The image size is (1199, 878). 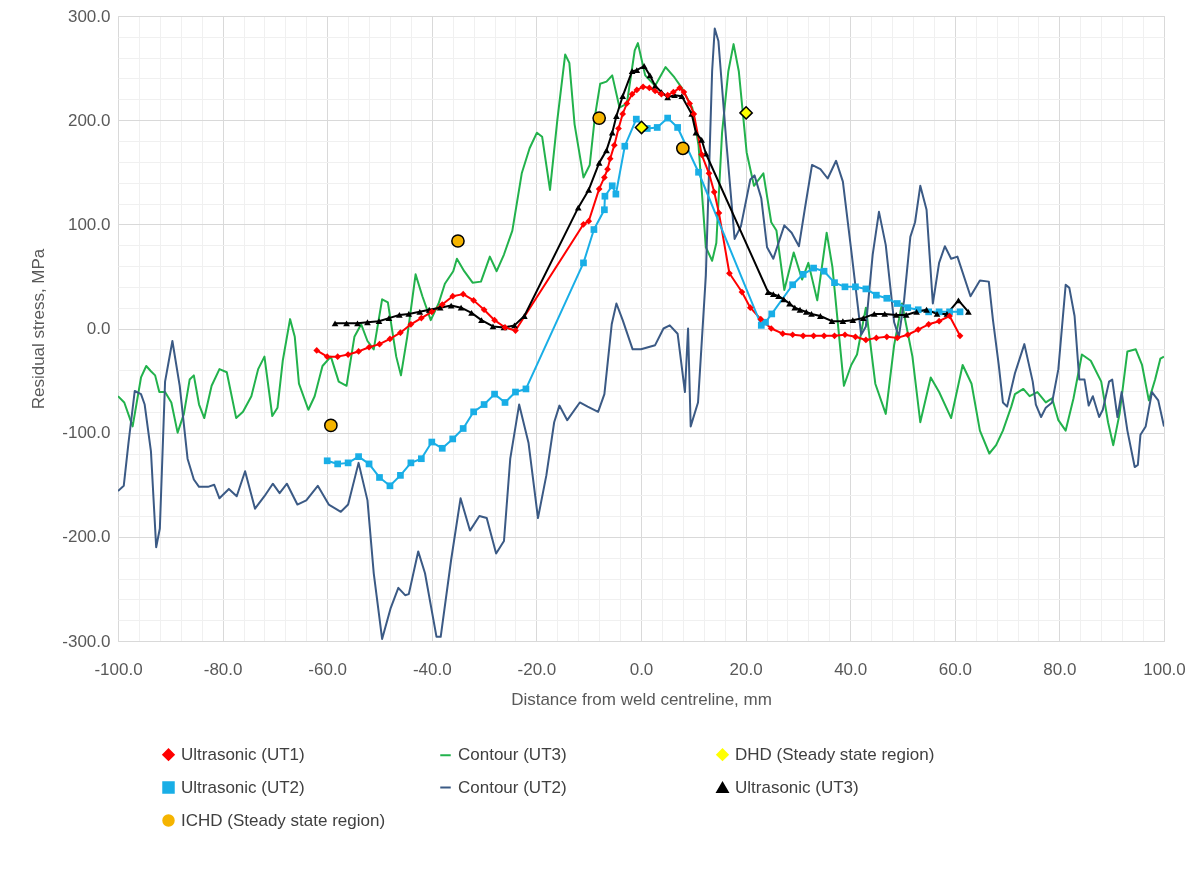 I want to click on y-tick-label: -300.0, so click(x=86, y=641).